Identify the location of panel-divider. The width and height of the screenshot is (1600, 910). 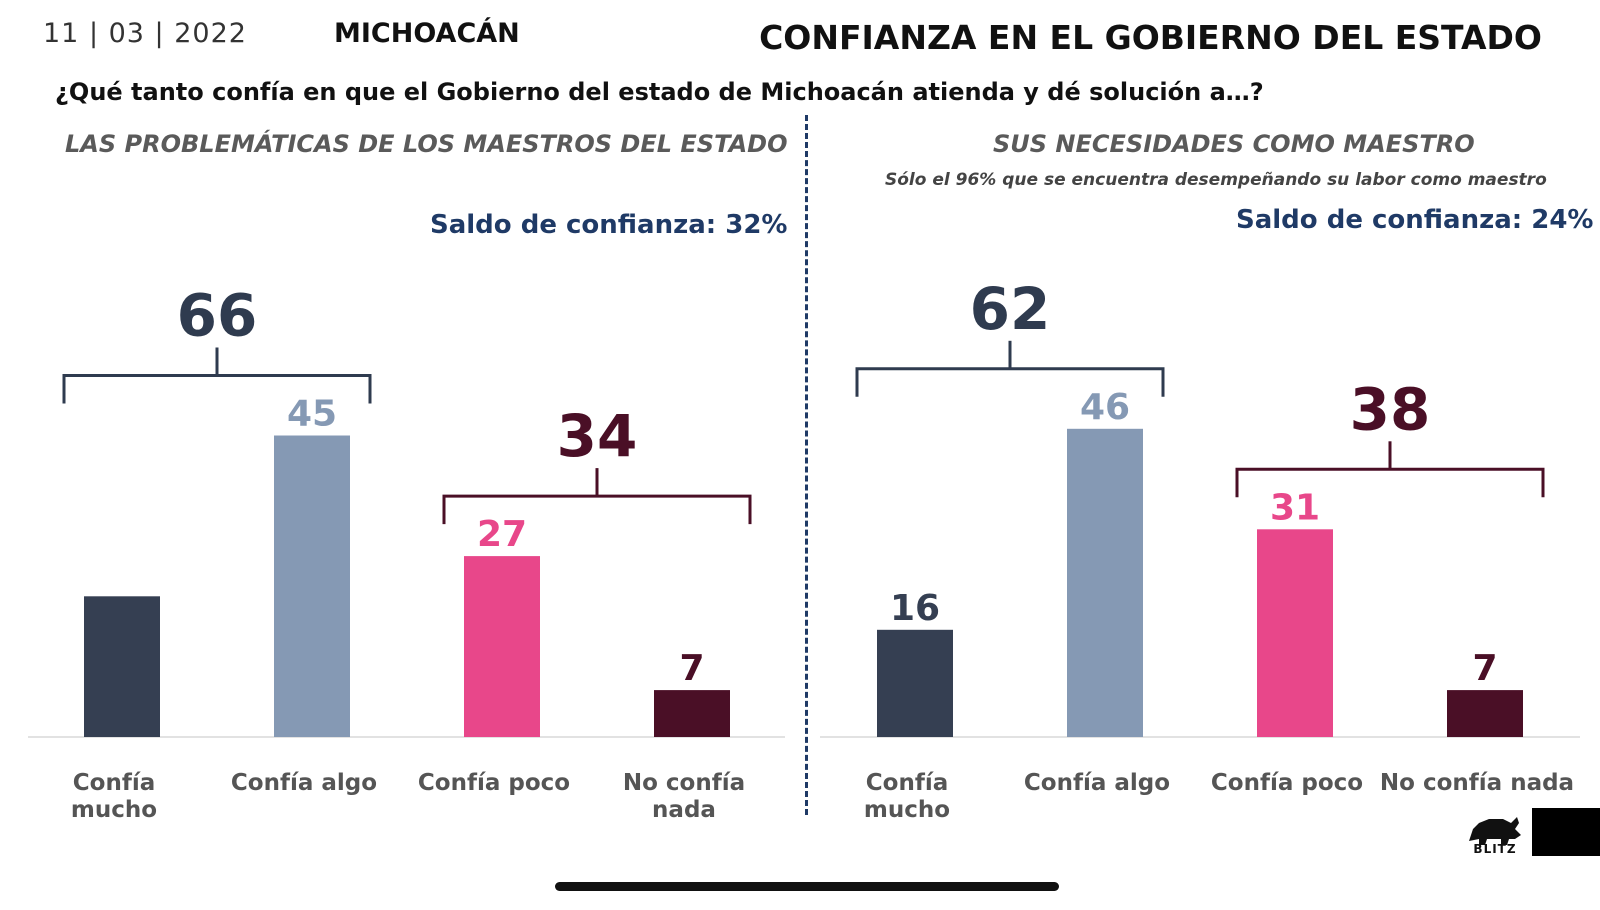
(806, 465).